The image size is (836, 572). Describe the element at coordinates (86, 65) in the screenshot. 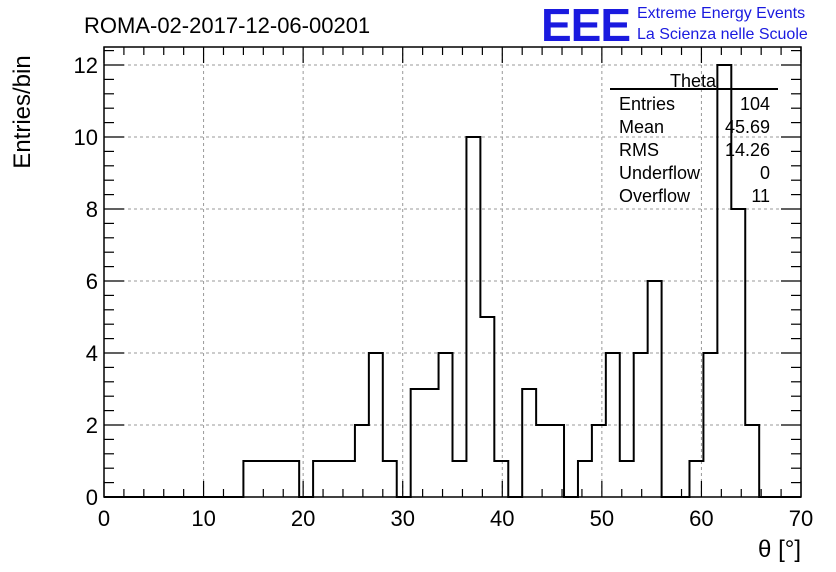

I see `y-tick-label: 12` at that location.